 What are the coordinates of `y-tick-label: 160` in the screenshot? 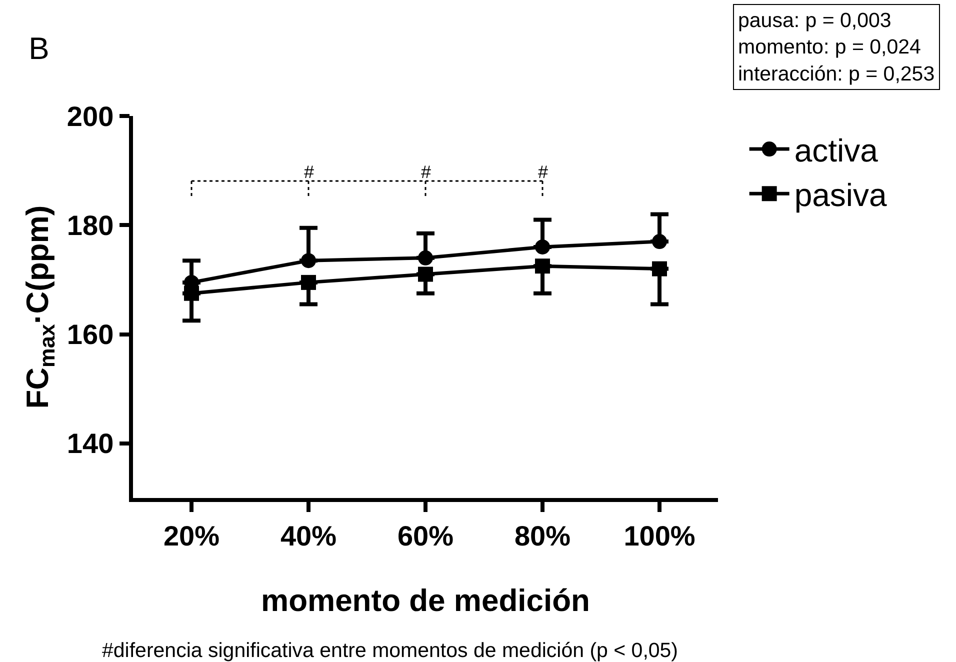 It's located at (90, 334).